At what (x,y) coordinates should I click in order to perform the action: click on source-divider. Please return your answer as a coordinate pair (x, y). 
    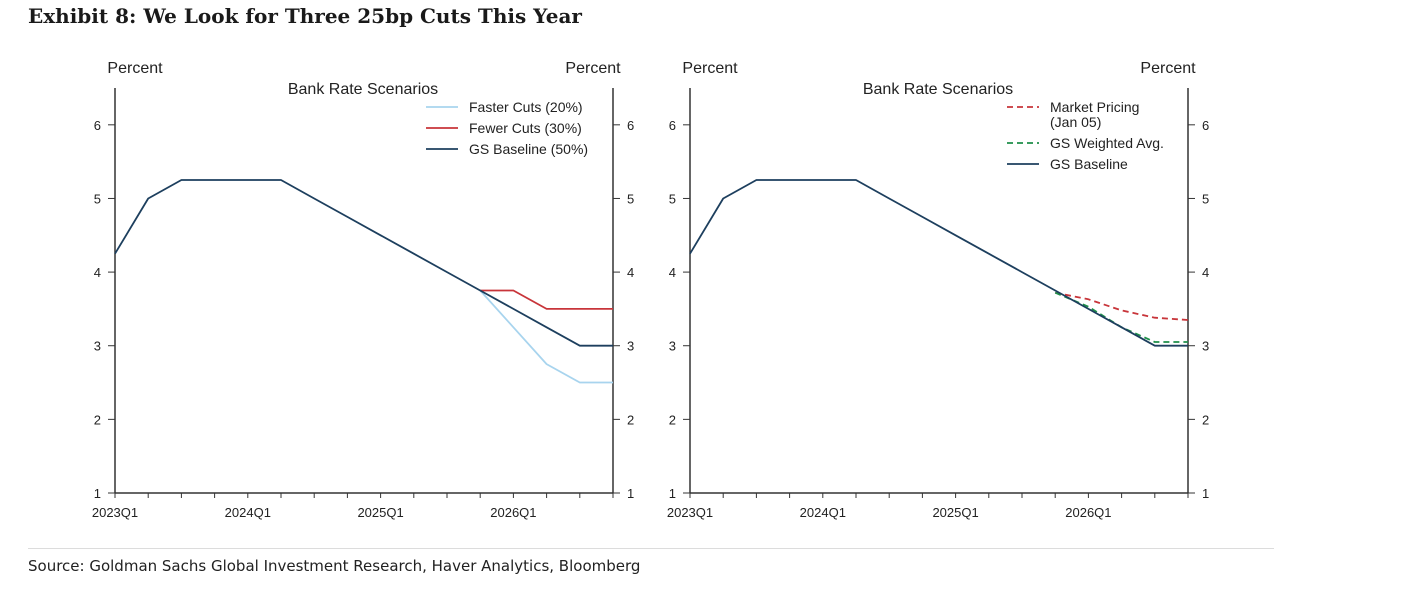
    Looking at the image, I should click on (651, 548).